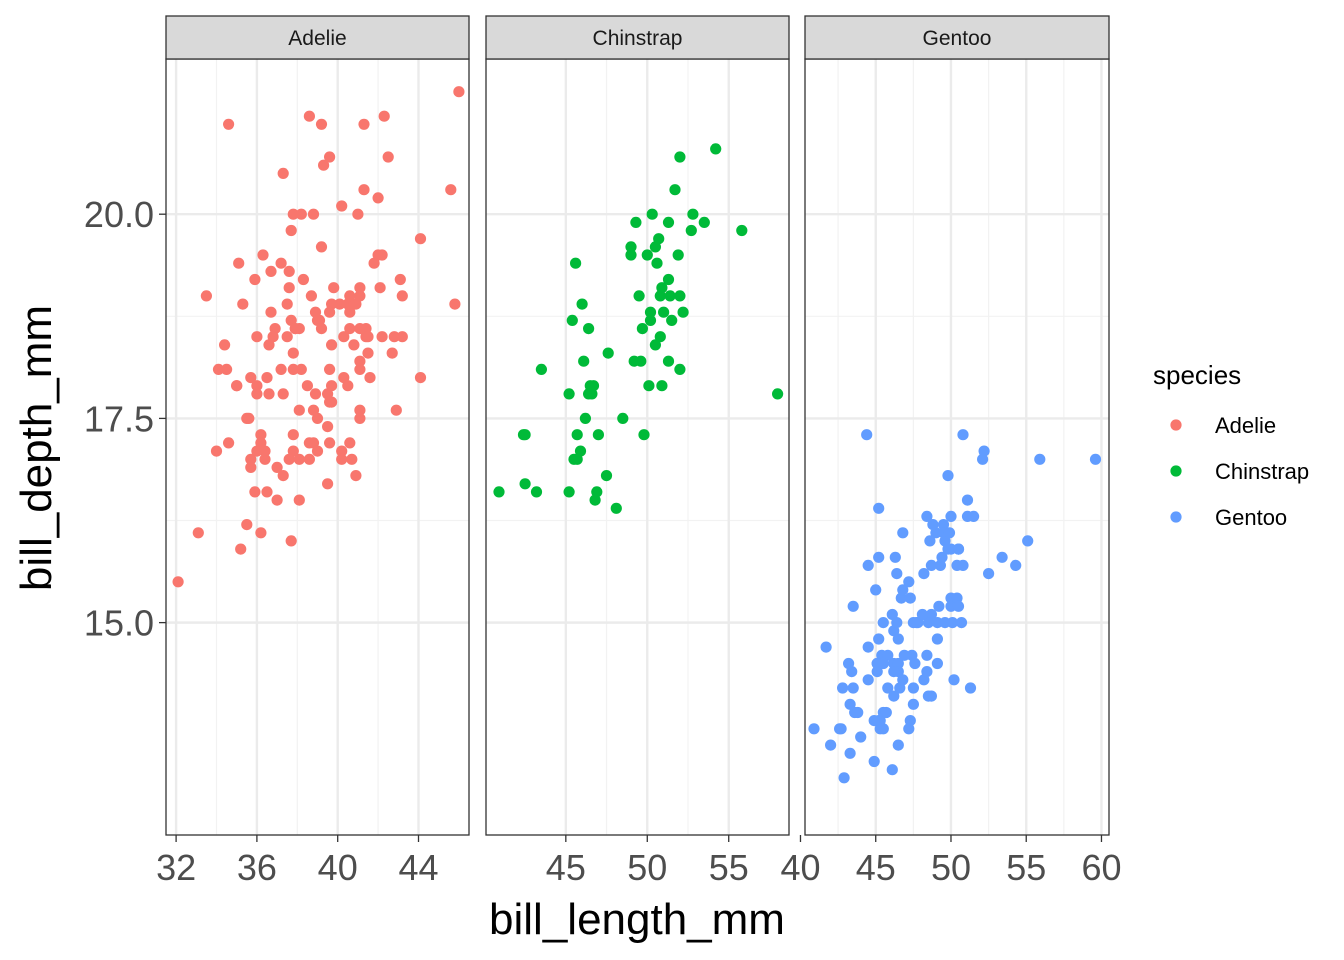  Describe the element at coordinates (125, 419) in the screenshot. I see `y-axis: 15.0 17.5 20.0` at that location.